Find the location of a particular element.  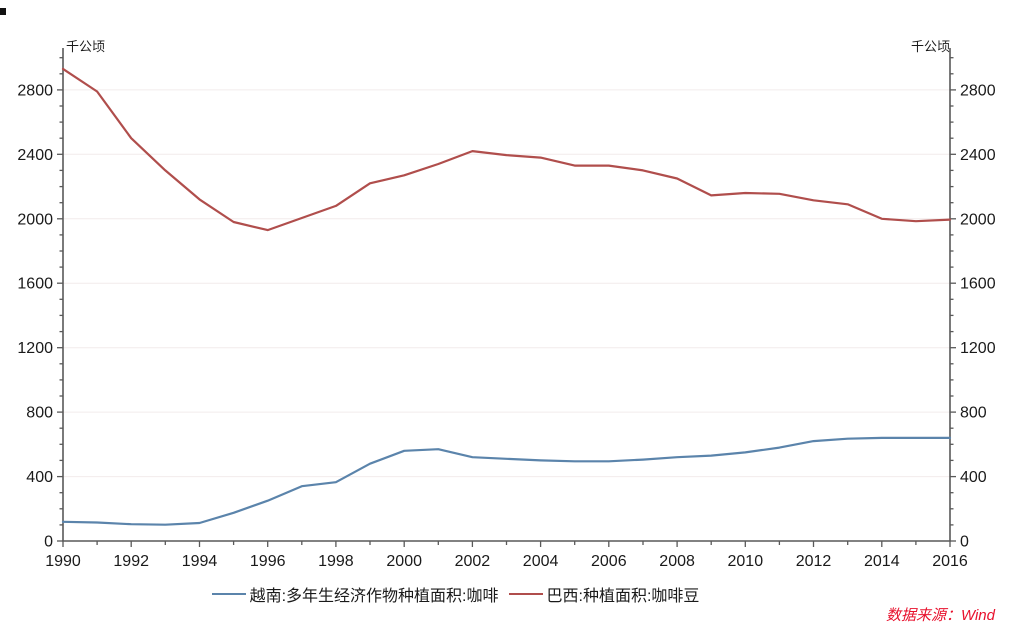

svg-text: 2002 is located at coordinates (473, 561).